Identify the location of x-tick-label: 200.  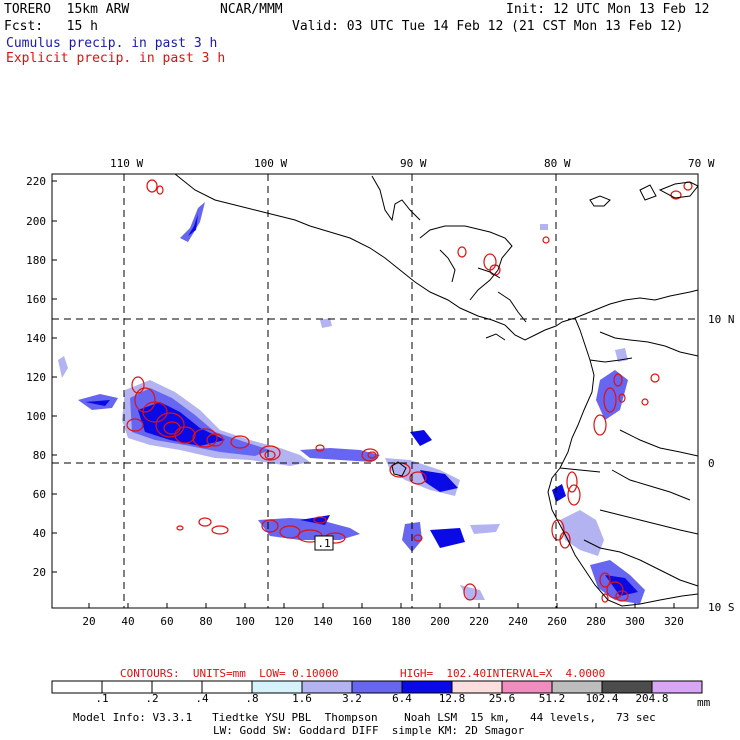
(440, 621).